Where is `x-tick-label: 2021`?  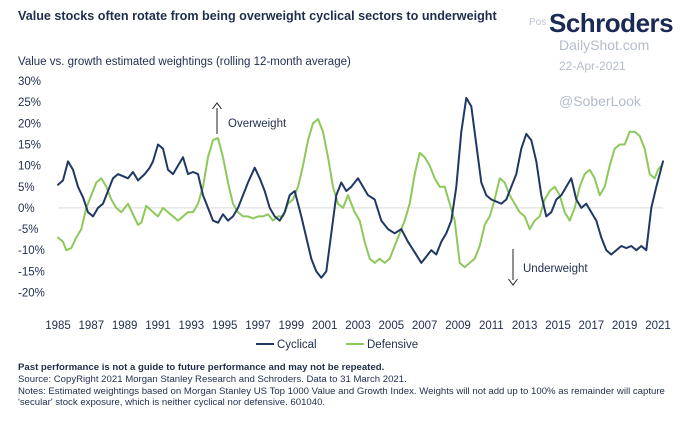 x-tick-label: 2021 is located at coordinates (658, 326).